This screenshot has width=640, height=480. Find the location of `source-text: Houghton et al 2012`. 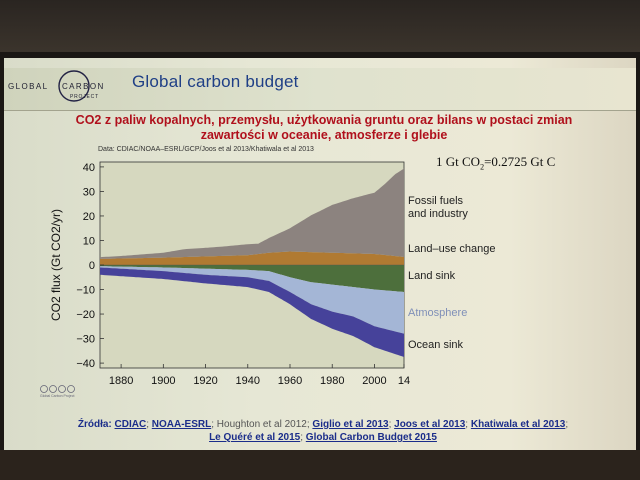

source-text: Houghton et al 2012 is located at coordinates (261, 424).